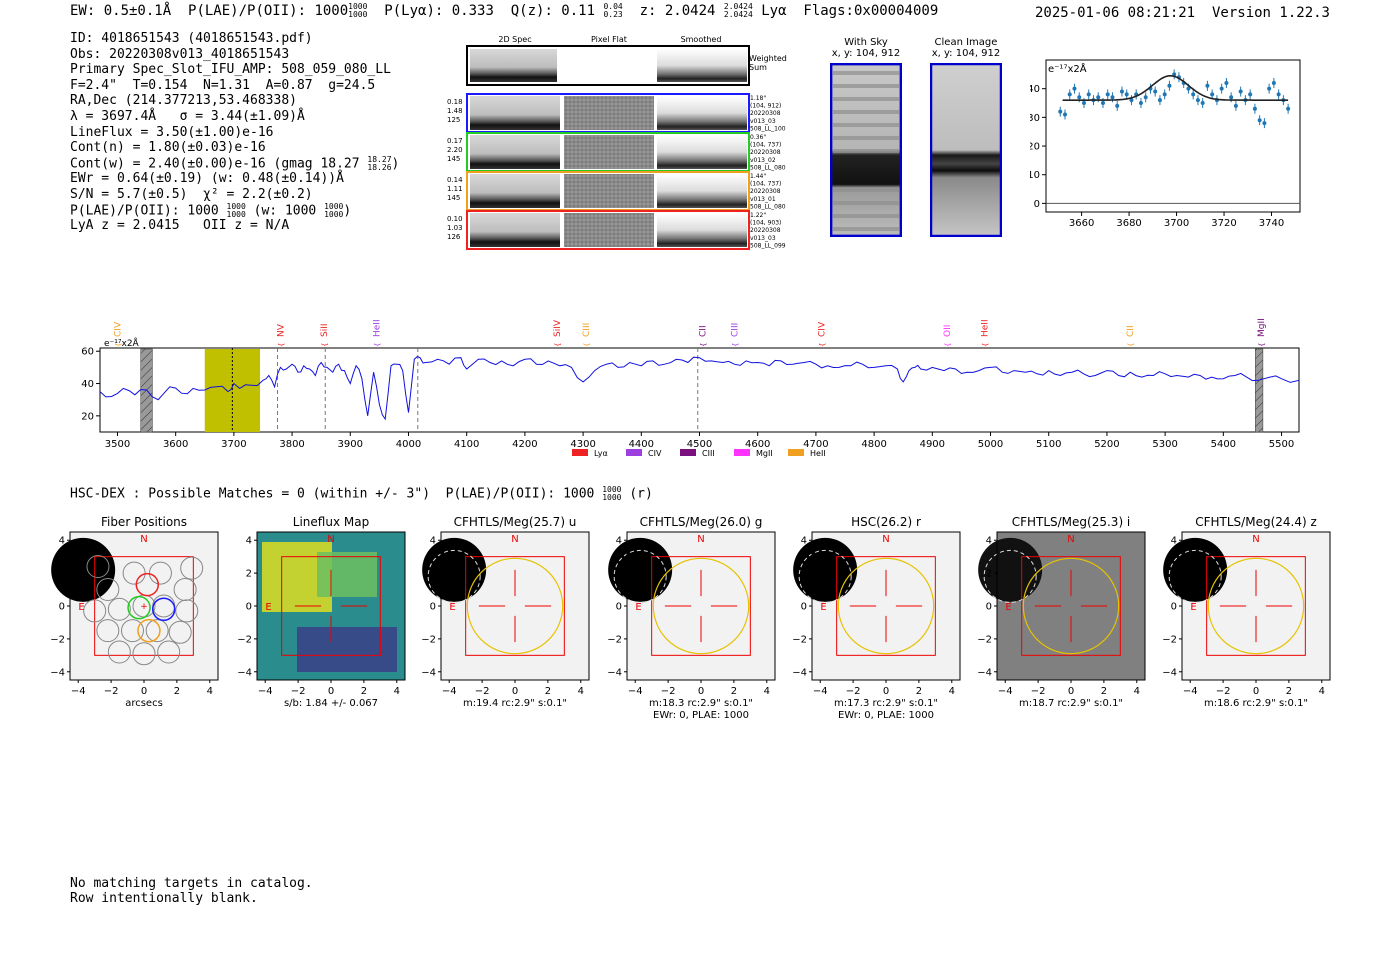  What do you see at coordinates (191, 194) in the screenshot?
I see `info-sn: S/N = 5.7(±0.5) χ² = 2.2(±0.2)` at bounding box center [191, 194].